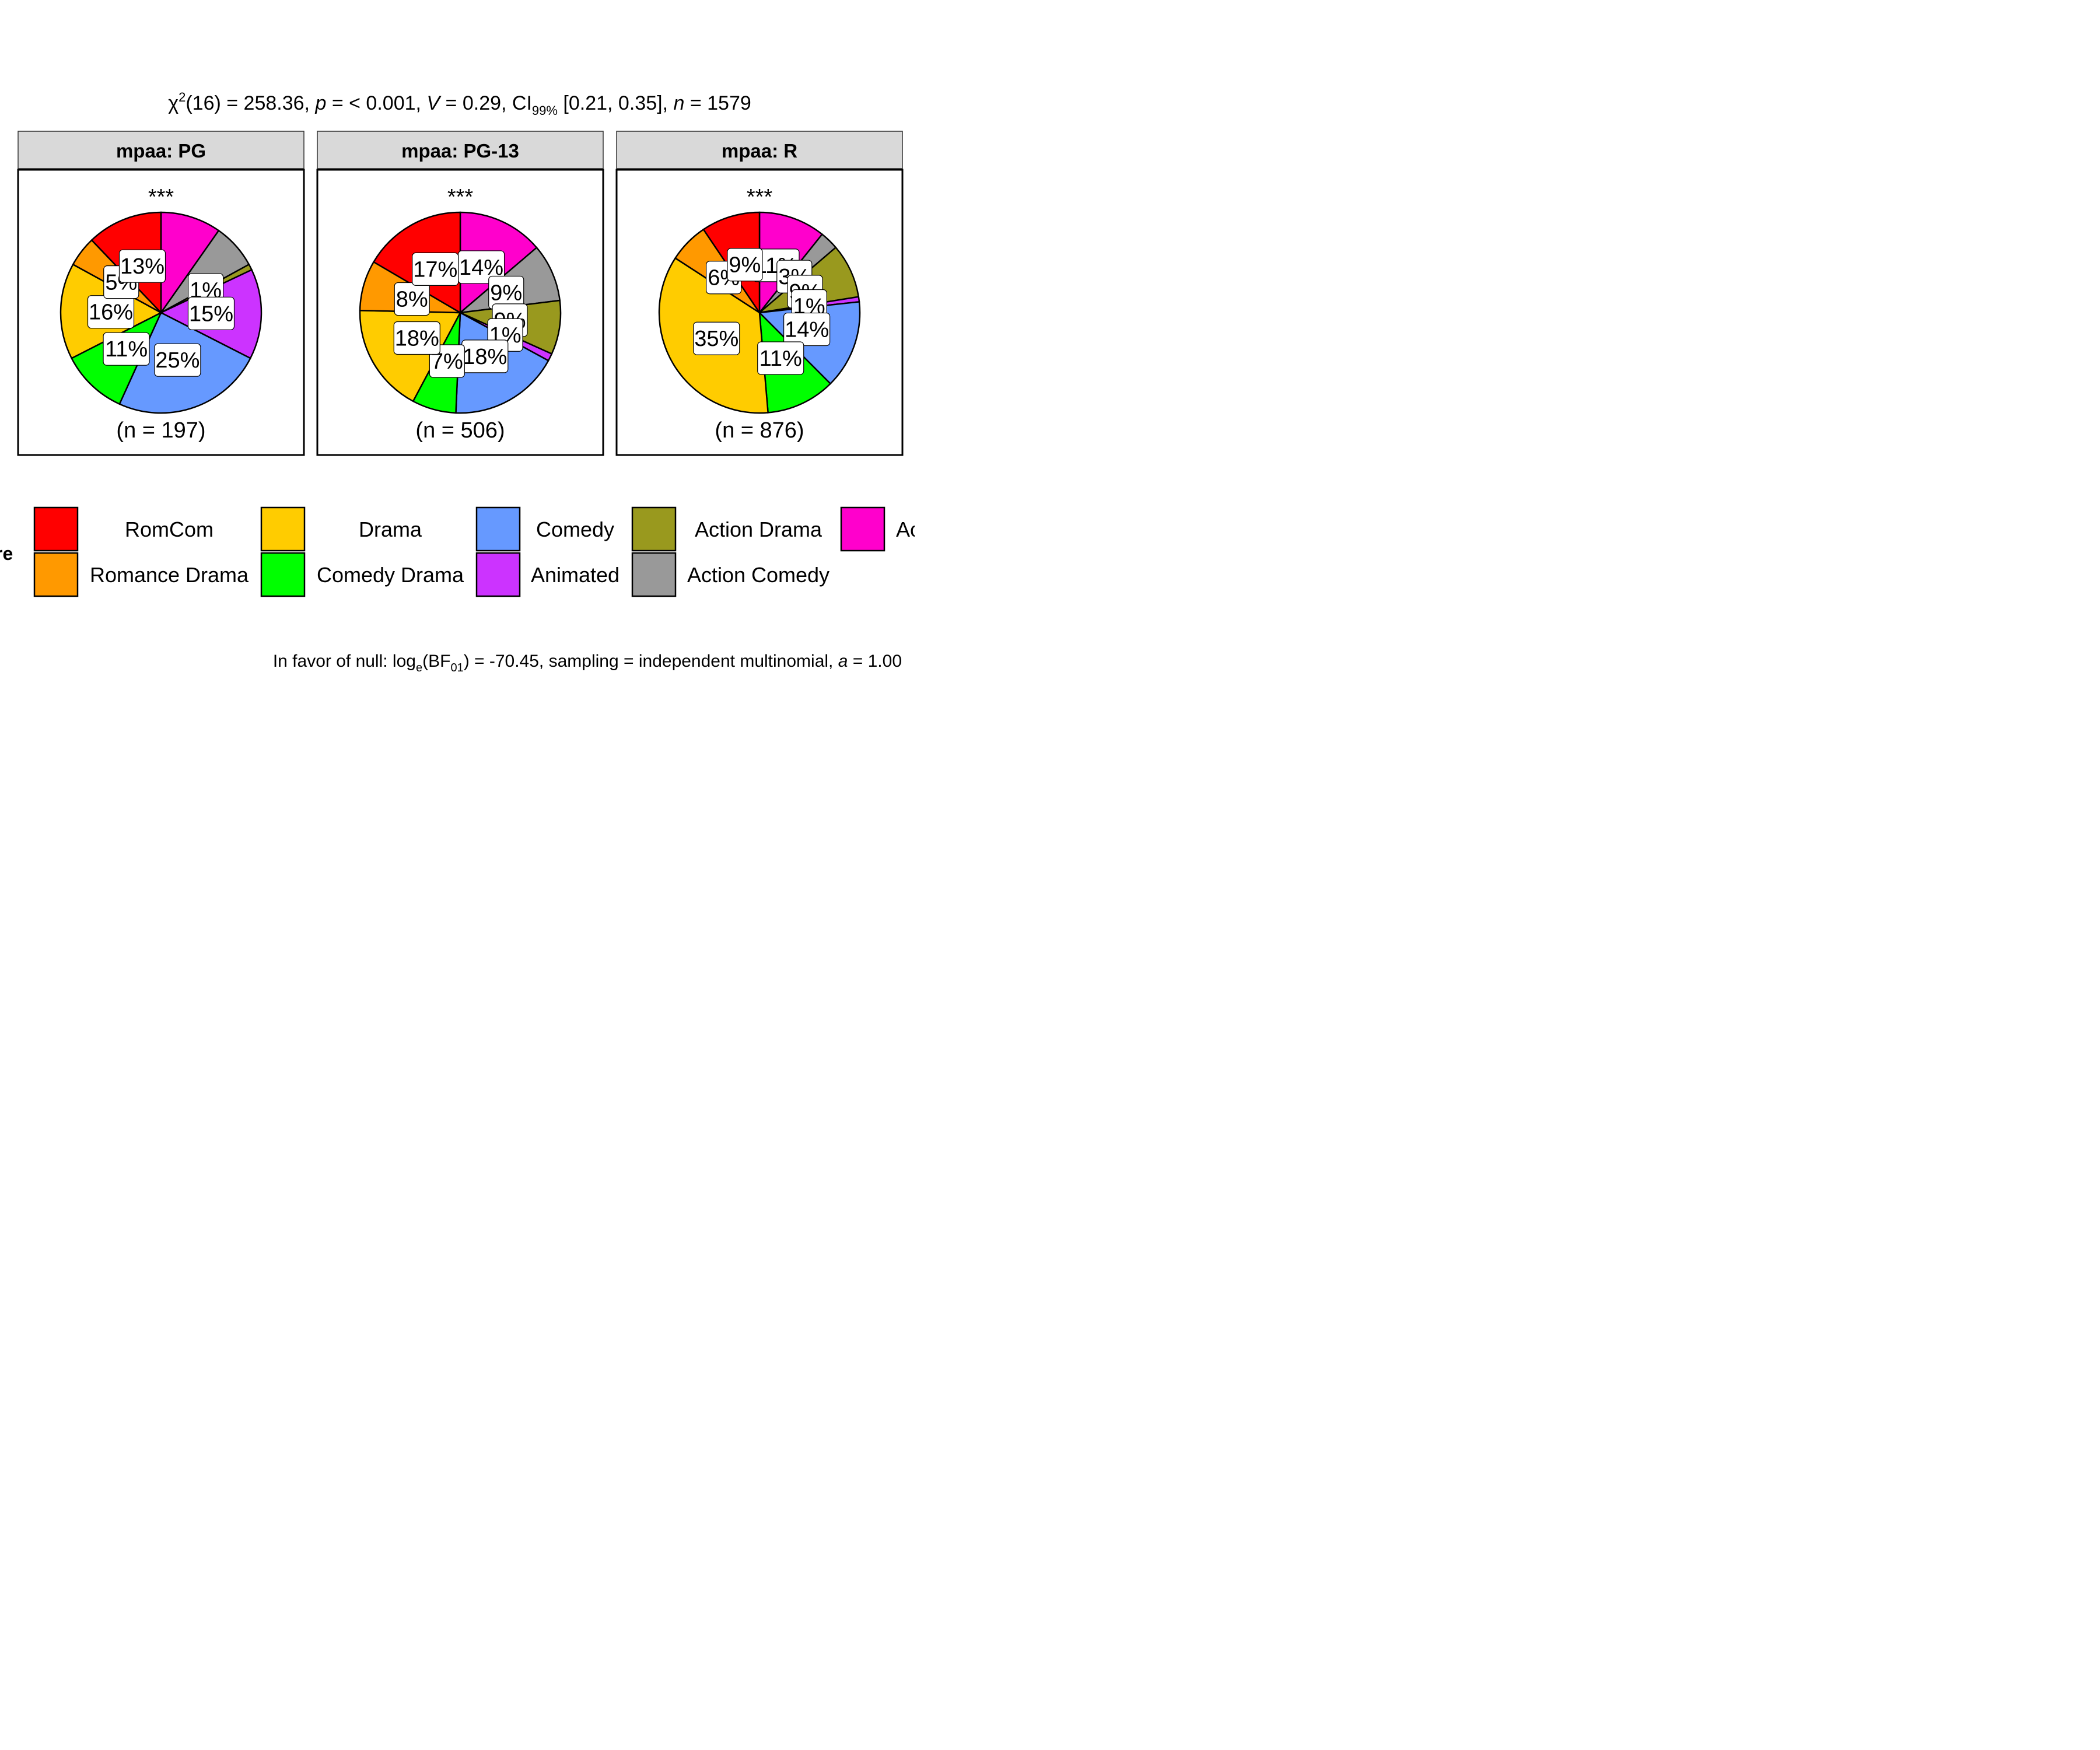 The width and height of the screenshot is (2100, 1750). What do you see at coordinates (456, 668) in the screenshot?
I see `caption-bf-sub: 01` at bounding box center [456, 668].